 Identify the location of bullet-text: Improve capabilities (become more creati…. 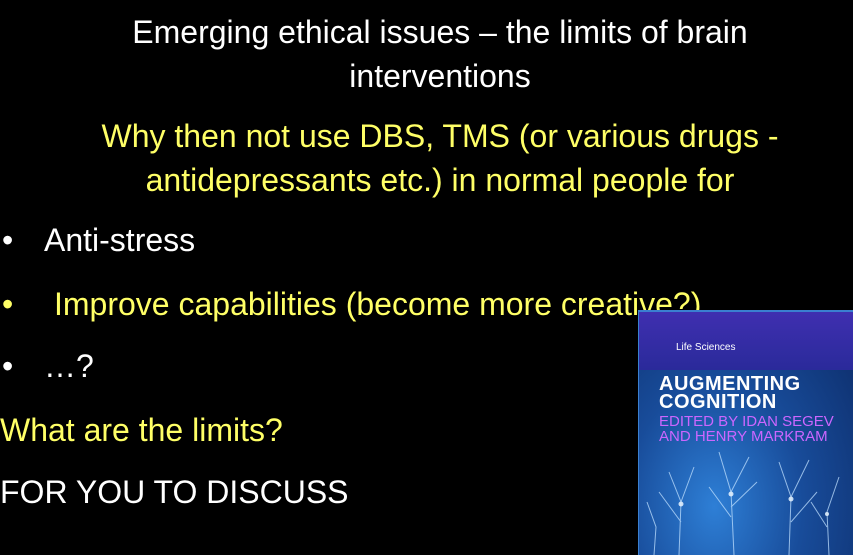
(378, 304).